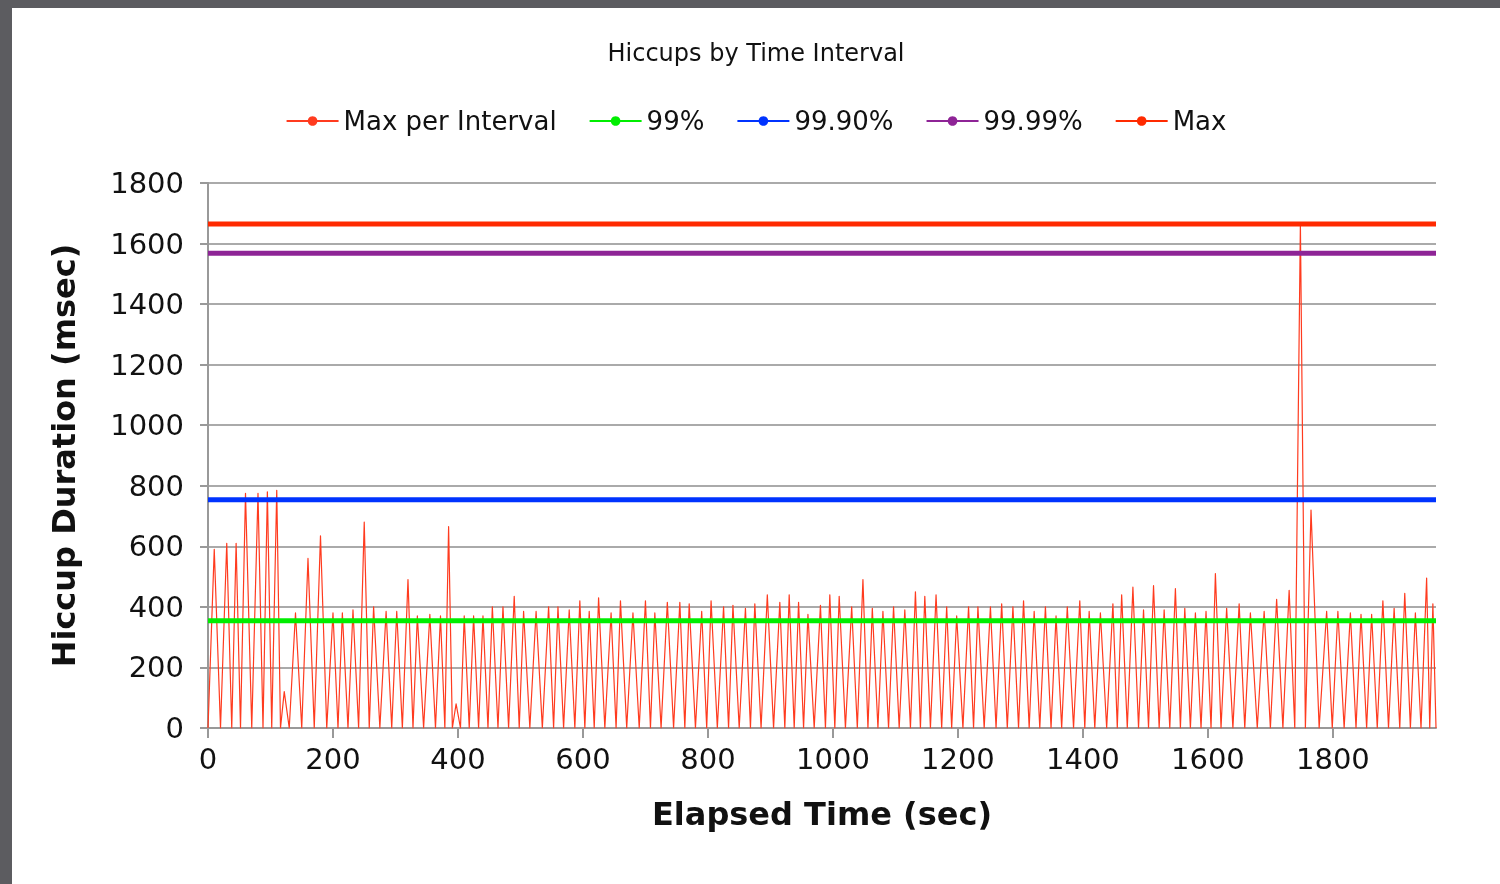 The image size is (1500, 884). I want to click on x-tick-label: 1000, so click(833, 758).